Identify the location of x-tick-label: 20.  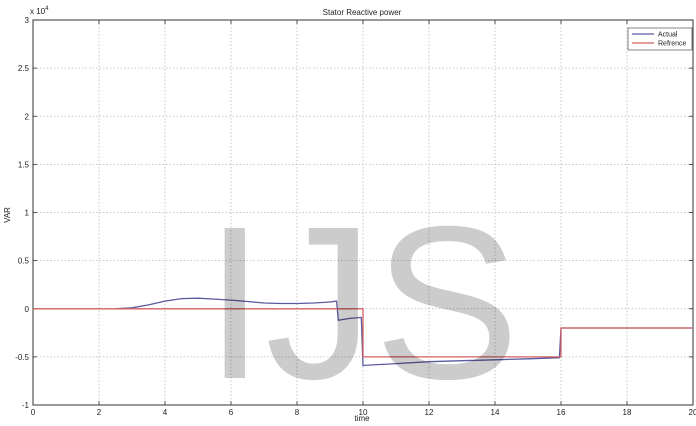
(692, 412).